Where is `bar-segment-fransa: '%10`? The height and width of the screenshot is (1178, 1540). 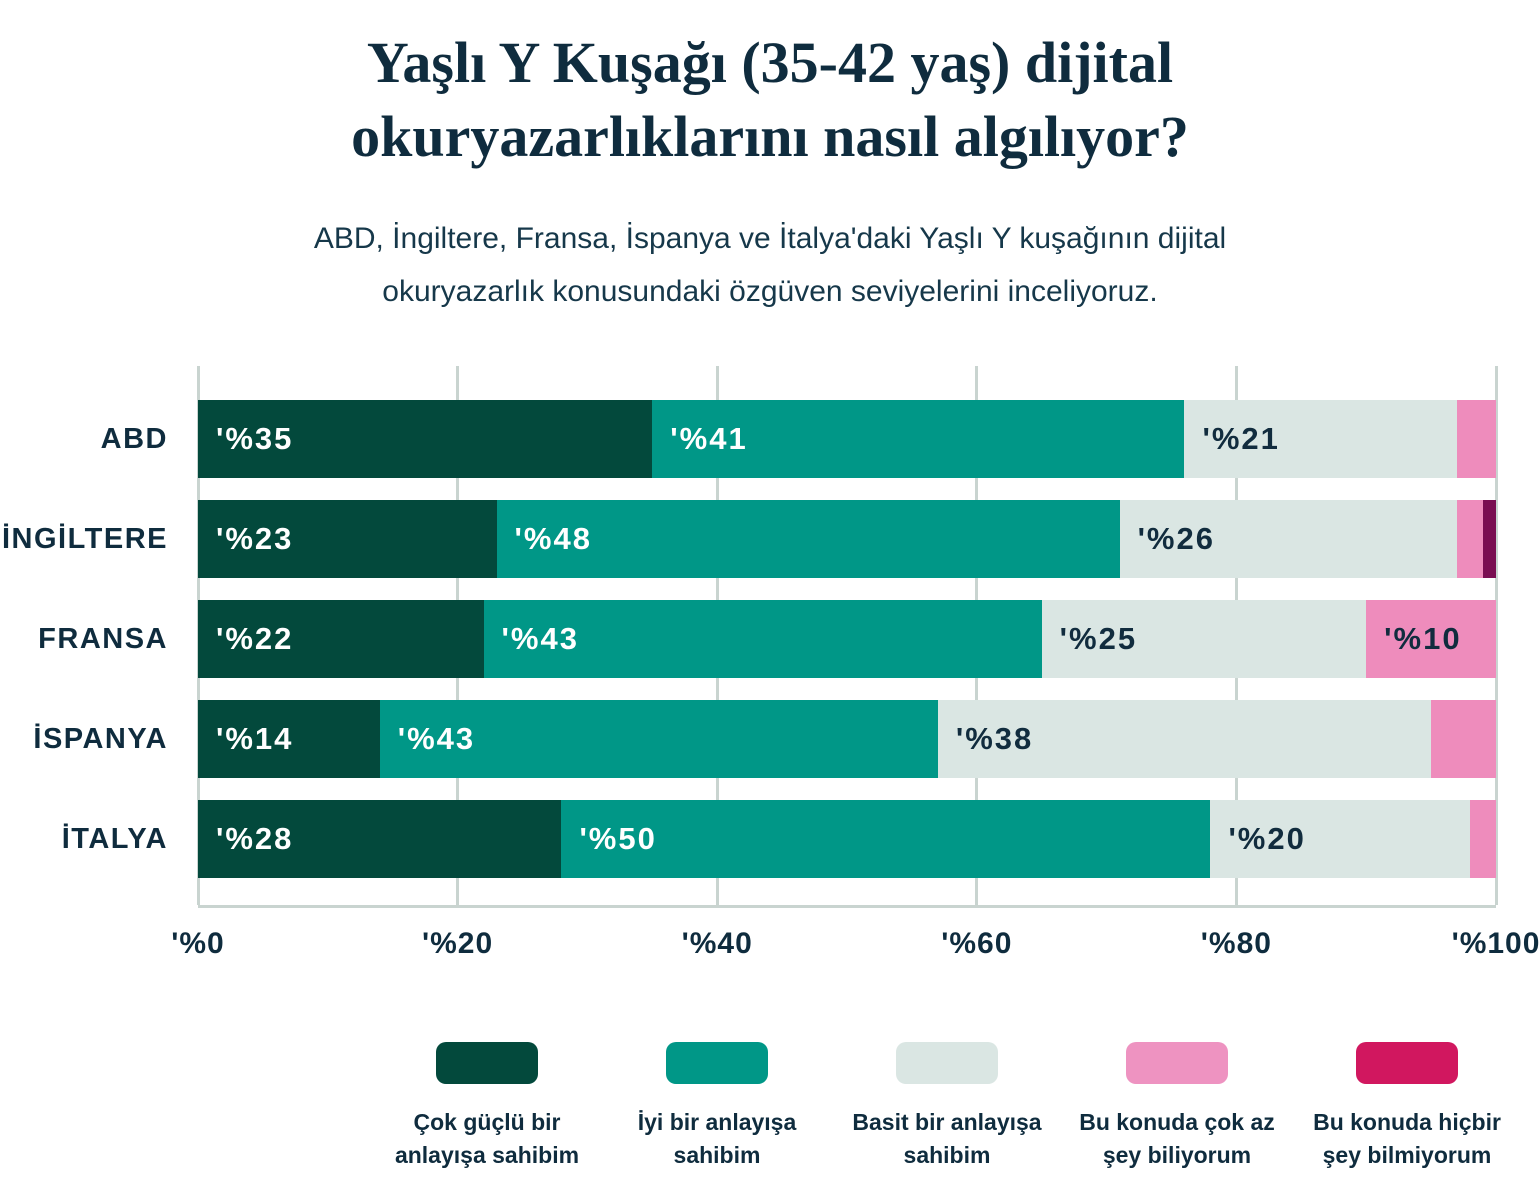 bar-segment-fransa: '%10 is located at coordinates (1431, 639).